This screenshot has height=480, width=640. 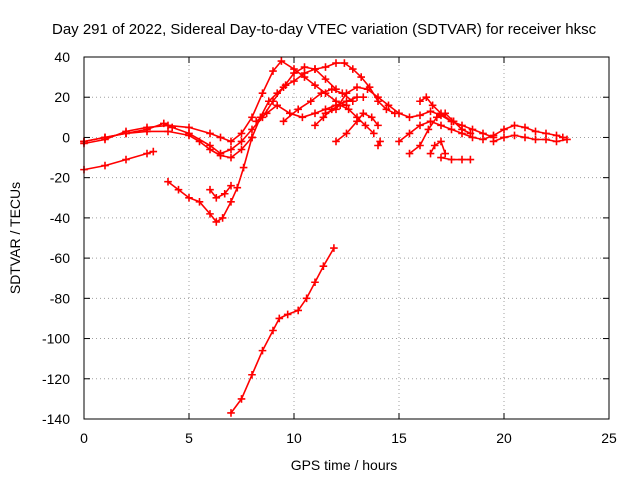 I want to click on y-tick-label: -80, so click(x=60, y=298).